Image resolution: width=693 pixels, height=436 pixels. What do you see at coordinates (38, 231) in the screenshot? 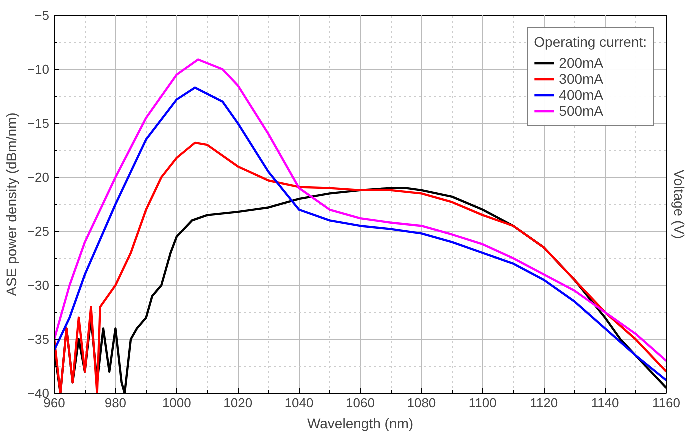
I see `y-tick-label: −25` at bounding box center [38, 231].